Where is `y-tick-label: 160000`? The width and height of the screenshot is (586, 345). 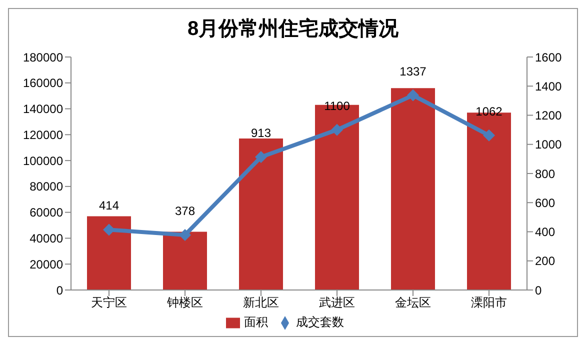 y-tick-label: 160000 is located at coordinates (43, 83).